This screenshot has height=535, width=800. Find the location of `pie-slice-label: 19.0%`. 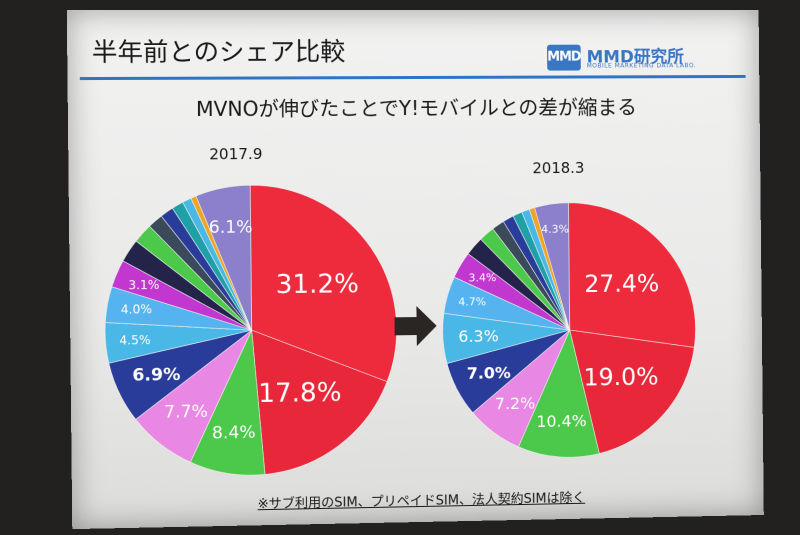

pie-slice-label: 19.0% is located at coordinates (620, 377).